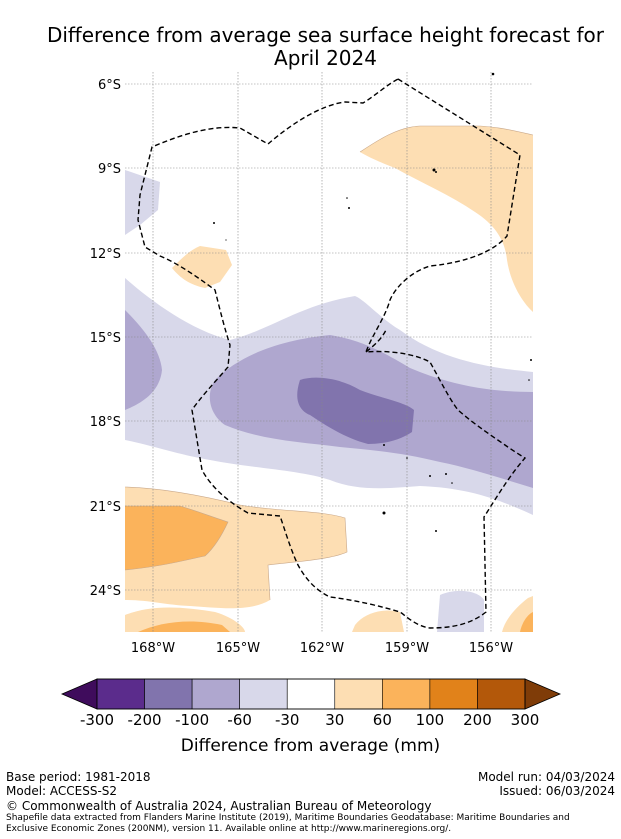 This screenshot has width=621, height=839. Describe the element at coordinates (79, 694) in the screenshot. I see `colorbar-extend-low` at that location.